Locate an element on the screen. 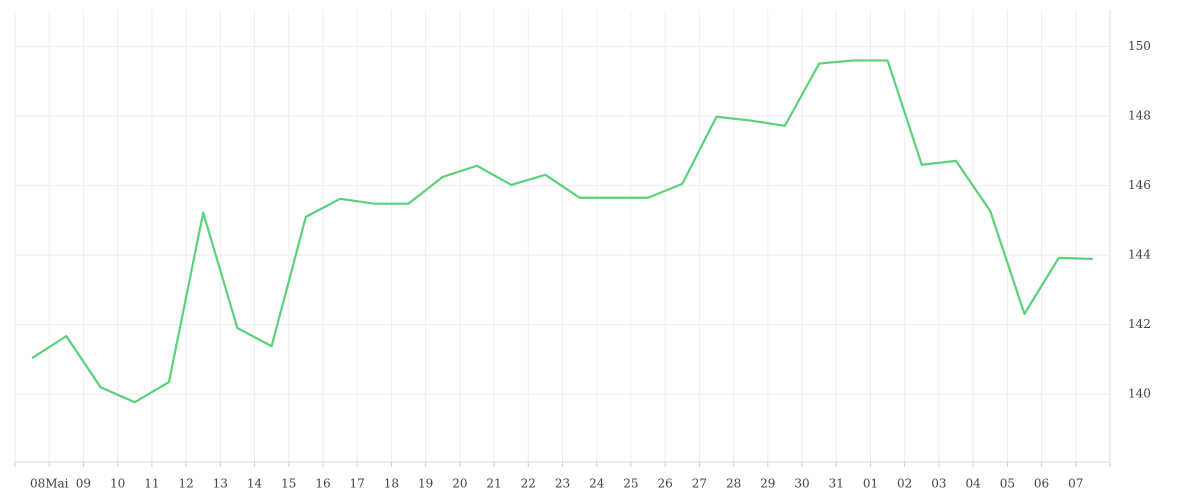 This screenshot has height=500, width=1200. x-tick-label: 28 is located at coordinates (733, 484).